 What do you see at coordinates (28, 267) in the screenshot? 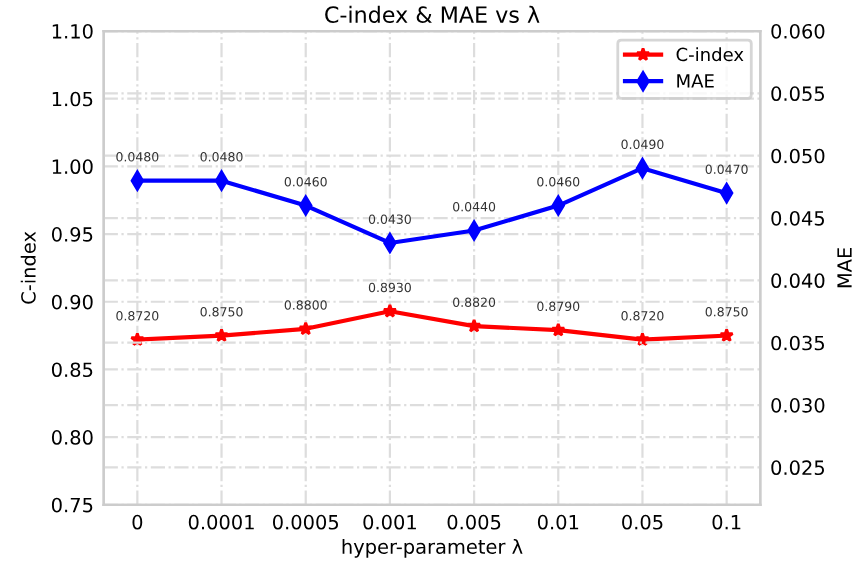
I see `y-axis-title: C-index` at bounding box center [28, 267].